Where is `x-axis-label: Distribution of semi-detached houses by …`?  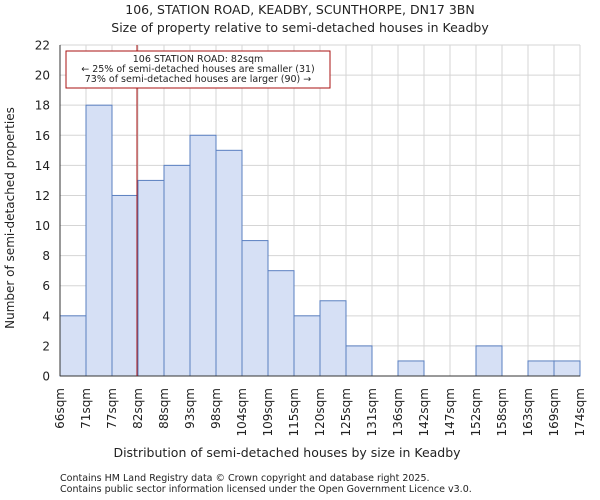
x-axis-label: Distribution of semi-detached houses by … is located at coordinates (287, 452).